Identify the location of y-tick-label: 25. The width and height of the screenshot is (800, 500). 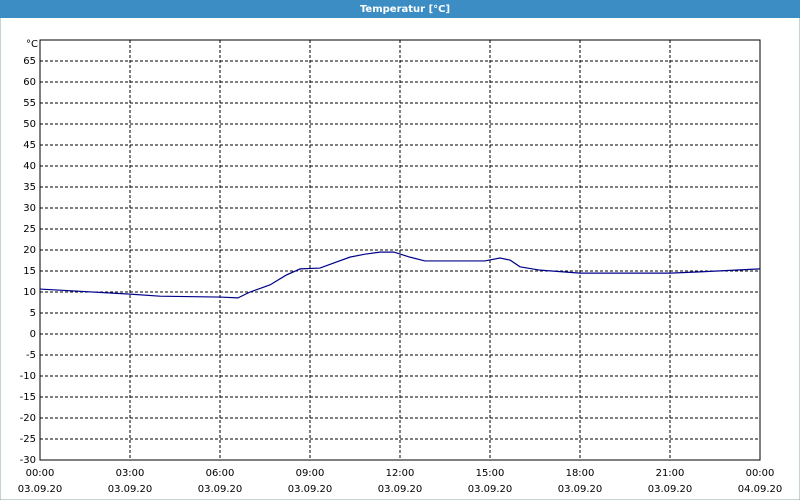
(29, 229).